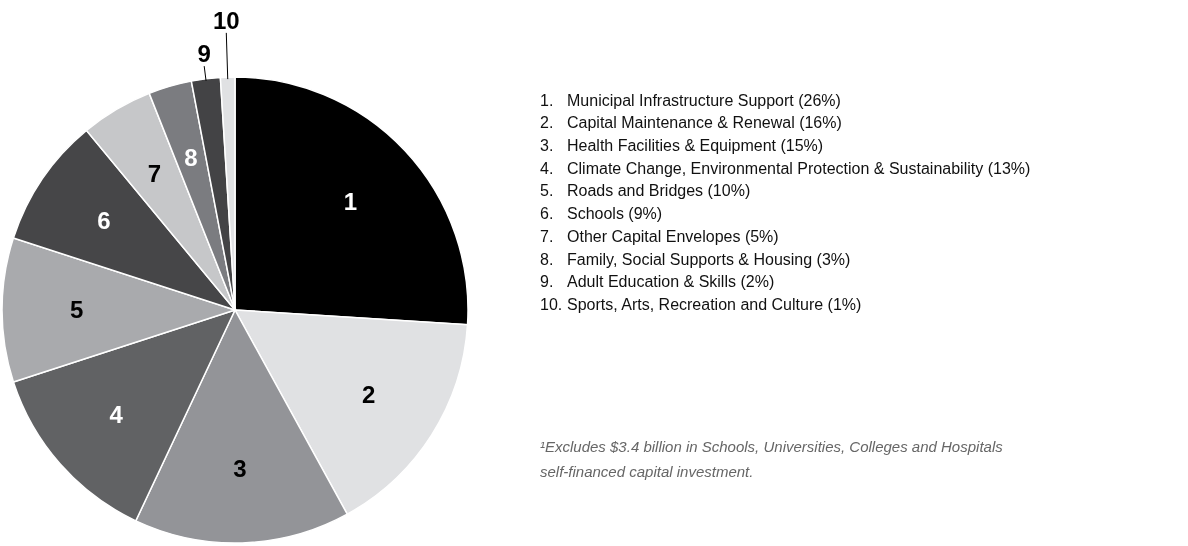  What do you see at coordinates (104, 221) in the screenshot?
I see `slice-label: 6` at bounding box center [104, 221].